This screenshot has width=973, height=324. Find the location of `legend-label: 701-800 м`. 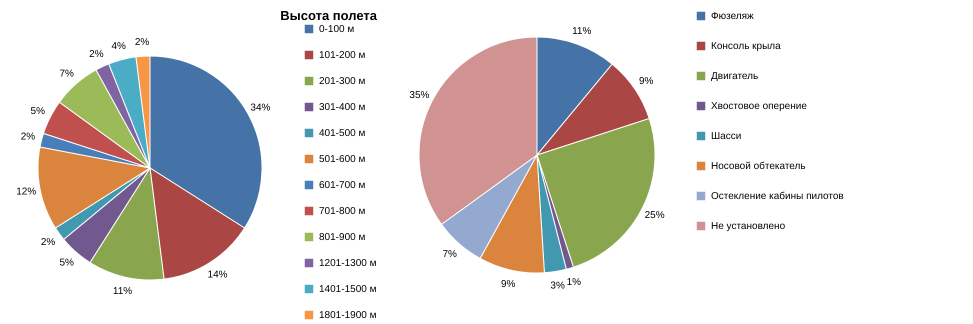

legend-label: 701-800 м is located at coordinates (342, 211).